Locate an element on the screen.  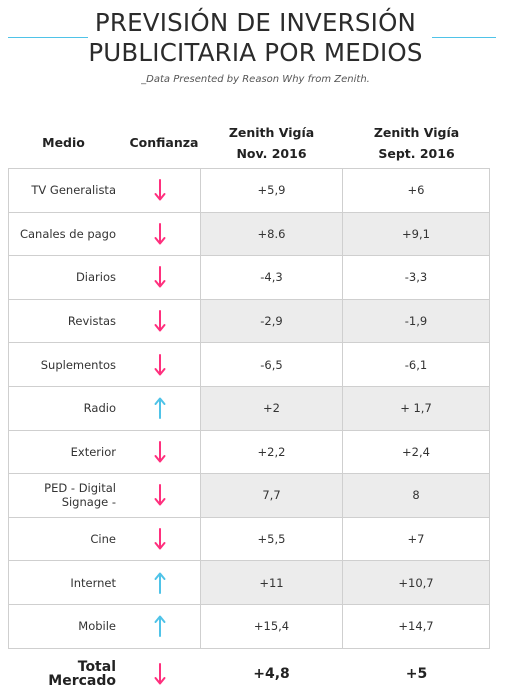
row-nov-value: +11 is located at coordinates (271, 582).